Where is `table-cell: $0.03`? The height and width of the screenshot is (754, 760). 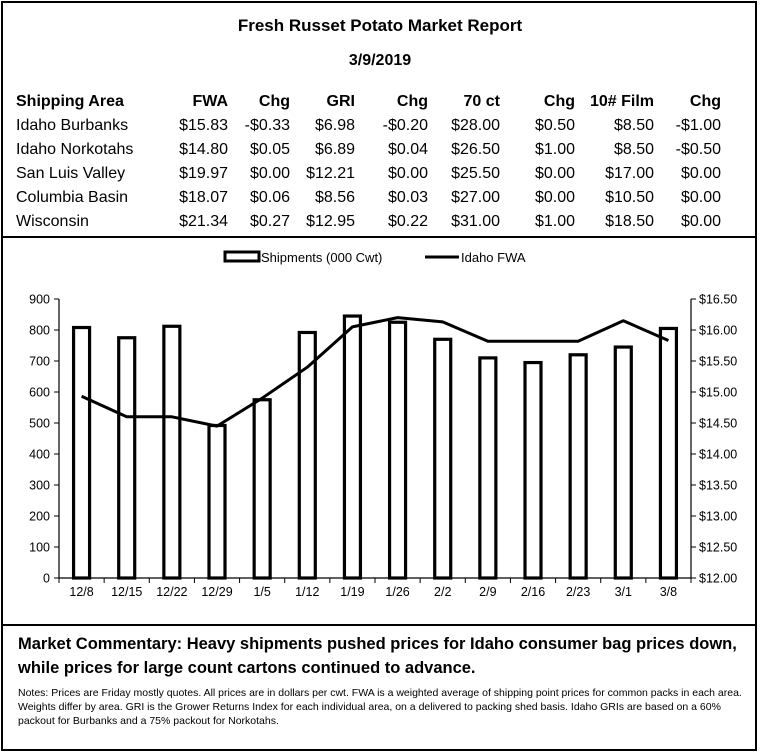 table-cell: $0.03 is located at coordinates (407, 197).